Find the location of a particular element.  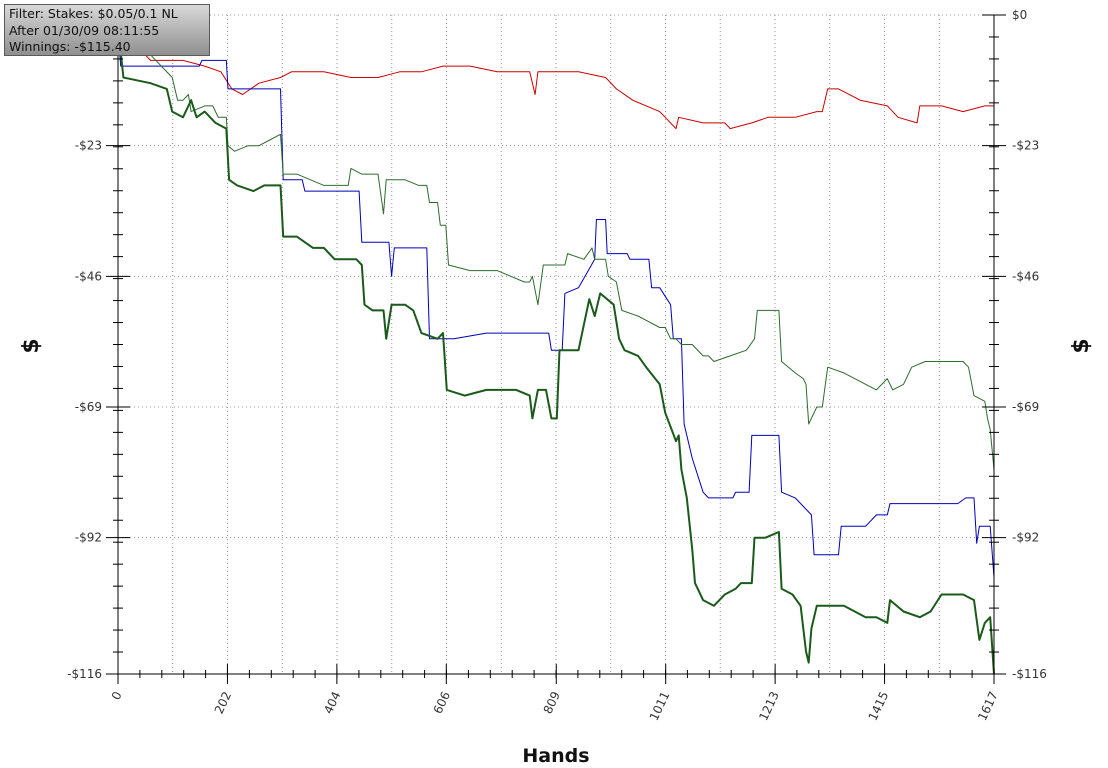

x-tick-label: 202 is located at coordinates (223, 702).